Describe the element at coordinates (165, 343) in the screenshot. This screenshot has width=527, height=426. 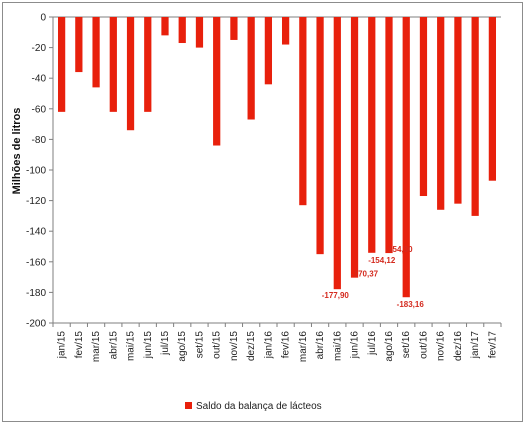
I see `x-tick-label: jul/15` at that location.